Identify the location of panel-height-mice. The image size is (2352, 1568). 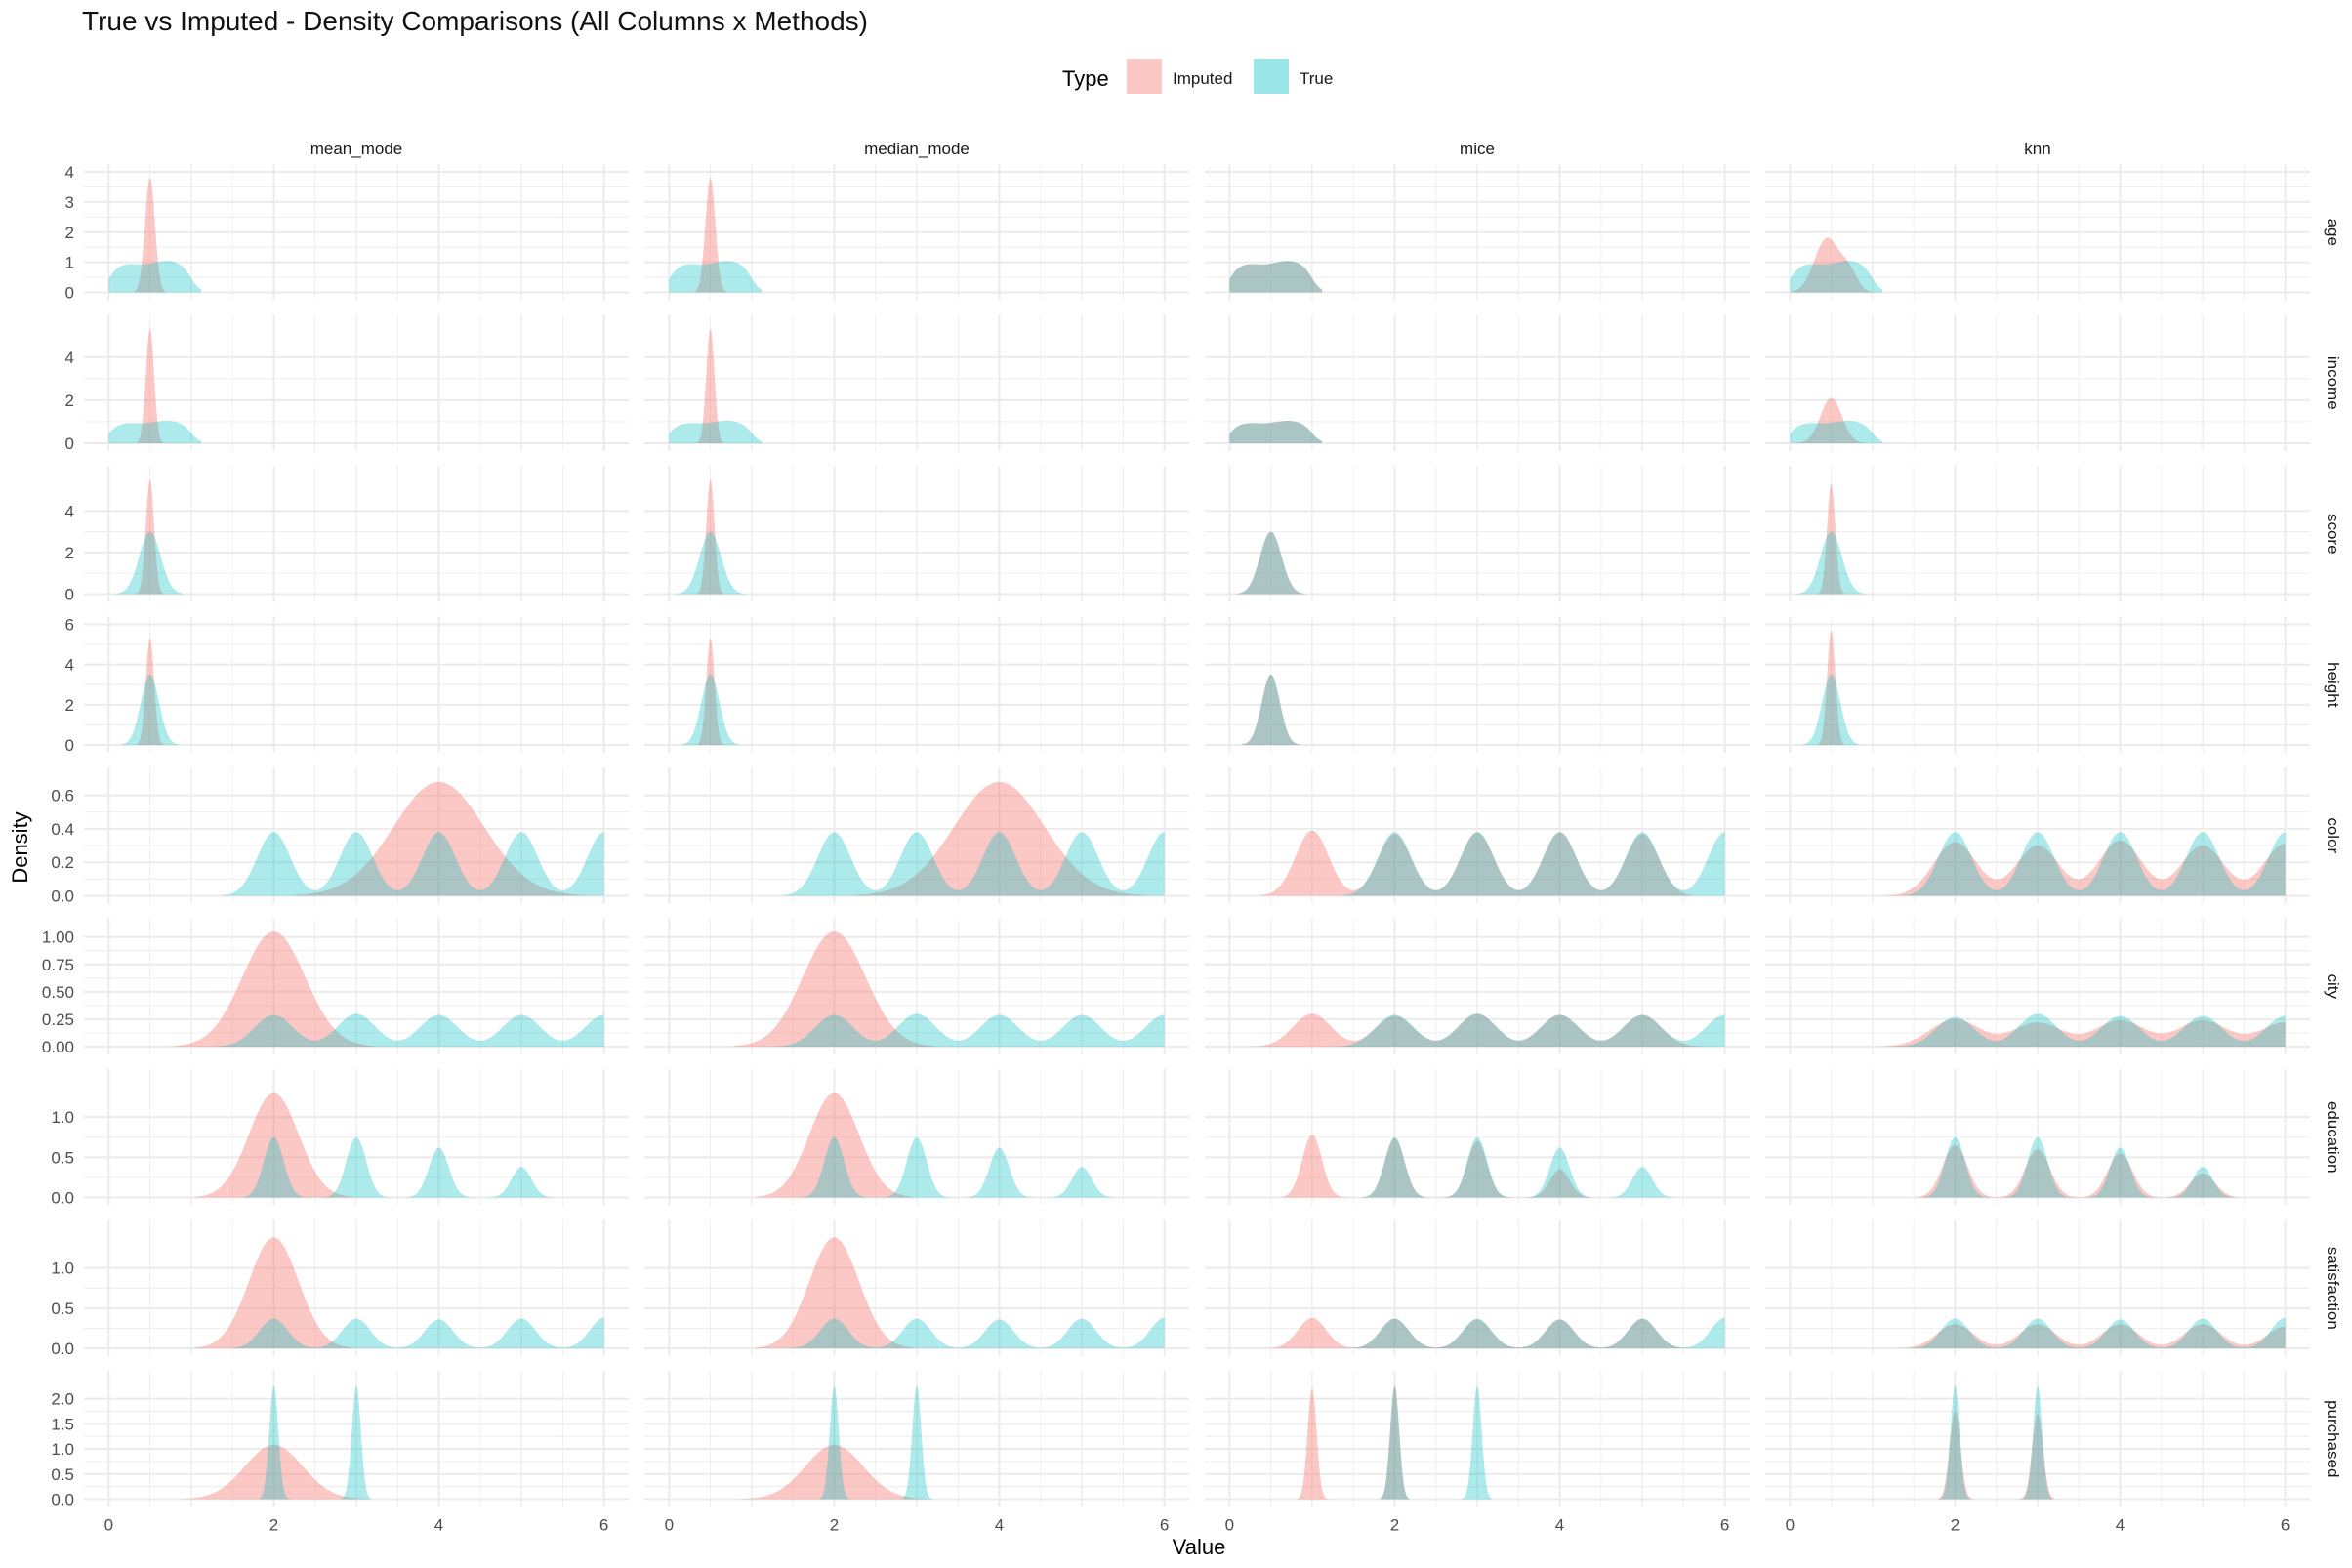
(1477, 685).